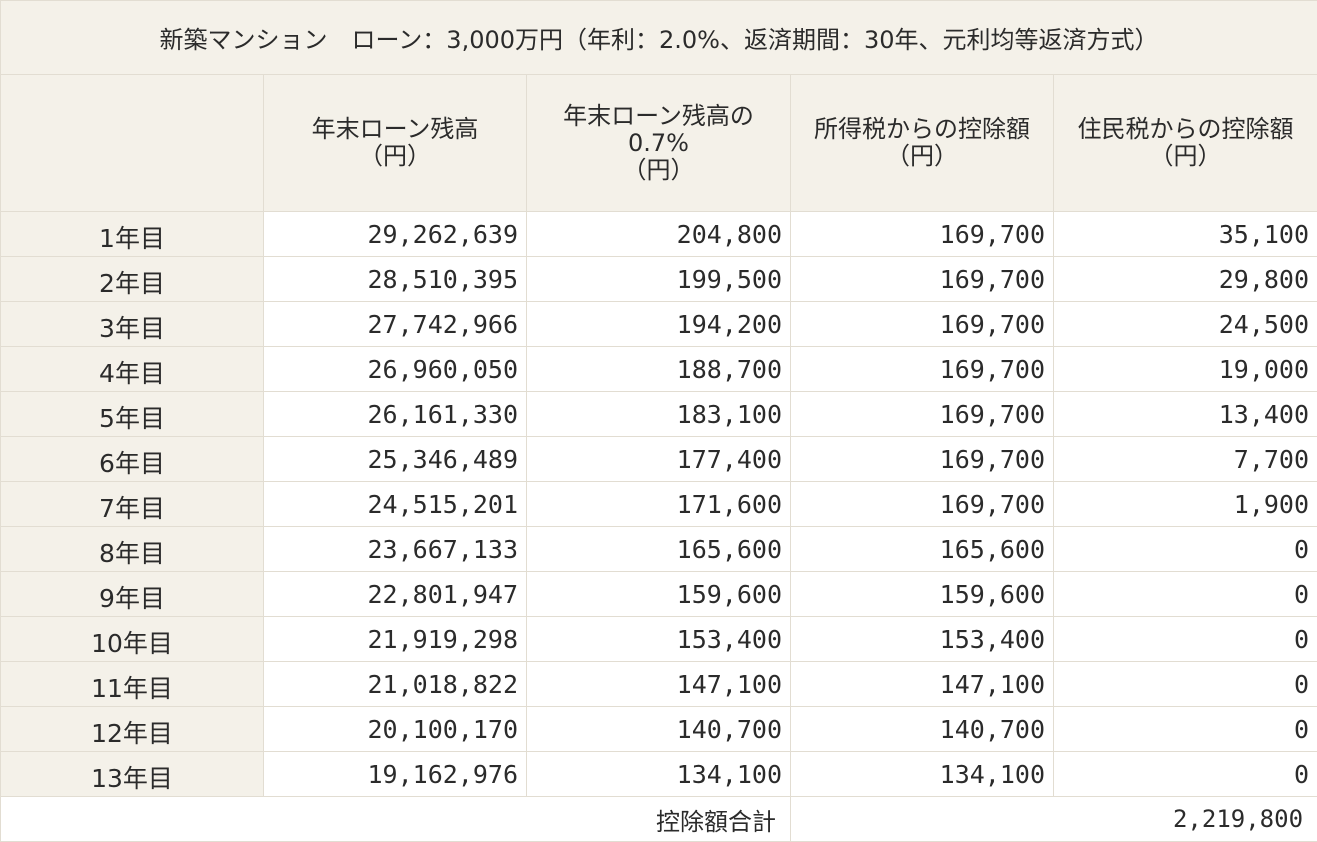 The image size is (1317, 842). What do you see at coordinates (395, 774) in the screenshot?
I see `cell-loan-balance: 19,162,976` at bounding box center [395, 774].